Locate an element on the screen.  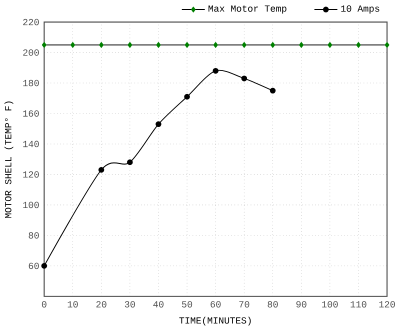
y-tick-label: 200 is located at coordinates (31, 52).